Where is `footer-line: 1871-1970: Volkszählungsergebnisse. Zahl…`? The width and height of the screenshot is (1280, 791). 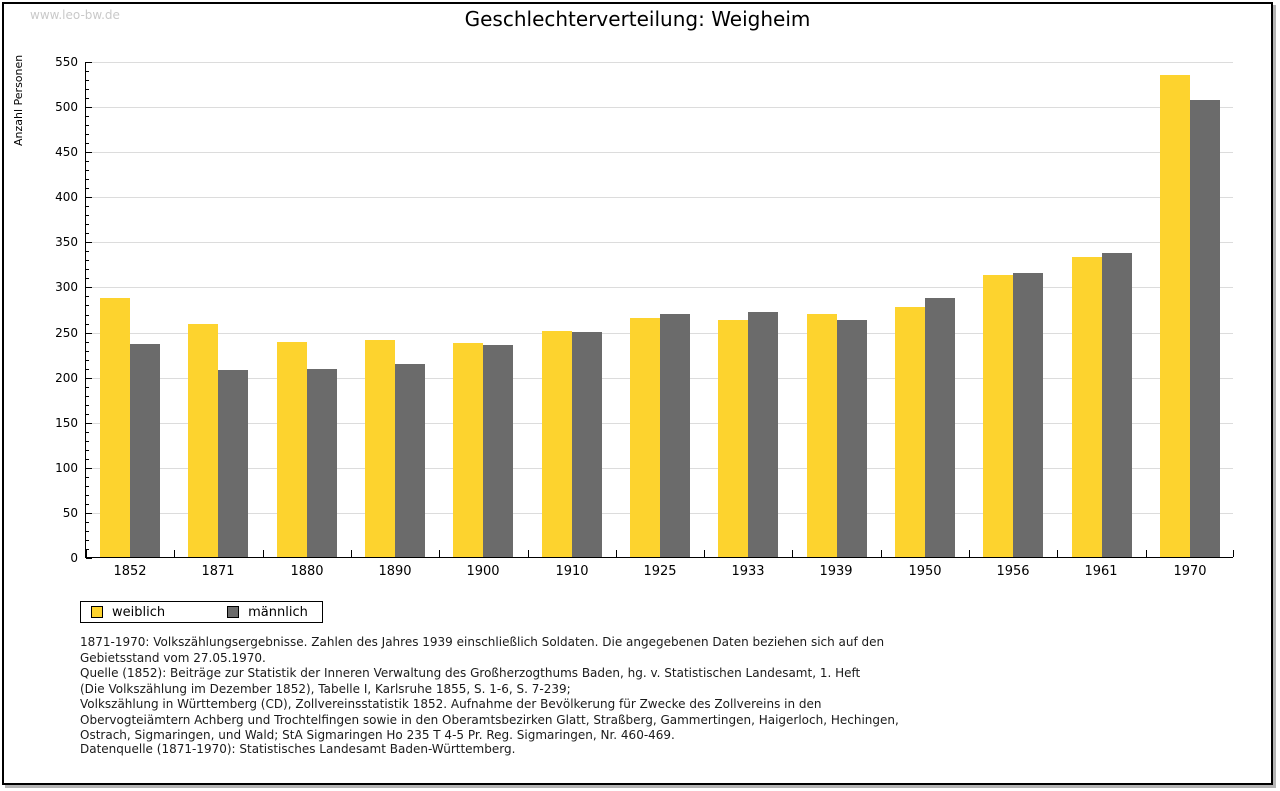 footer-line: 1871-1970: Volkszählungsergebnisse. Zahl… is located at coordinates (482, 642).